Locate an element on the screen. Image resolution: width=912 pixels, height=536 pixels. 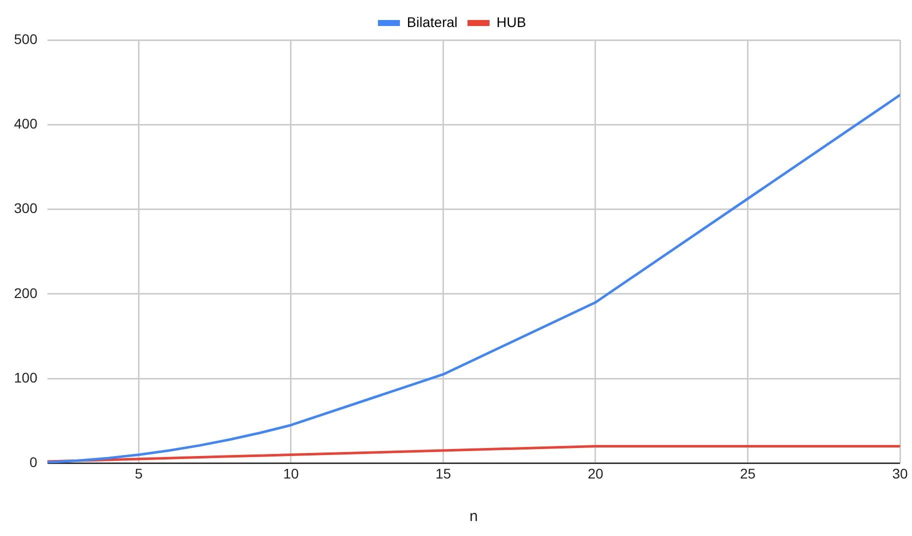
y-tick-label: 200 is located at coordinates (26, 292).